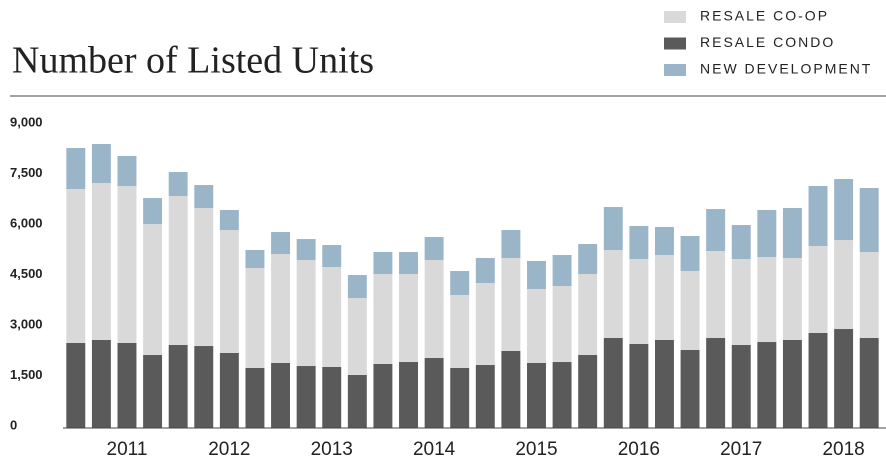  What do you see at coordinates (434, 449) in the screenshot?
I see `x-tick-label: 2014` at bounding box center [434, 449].